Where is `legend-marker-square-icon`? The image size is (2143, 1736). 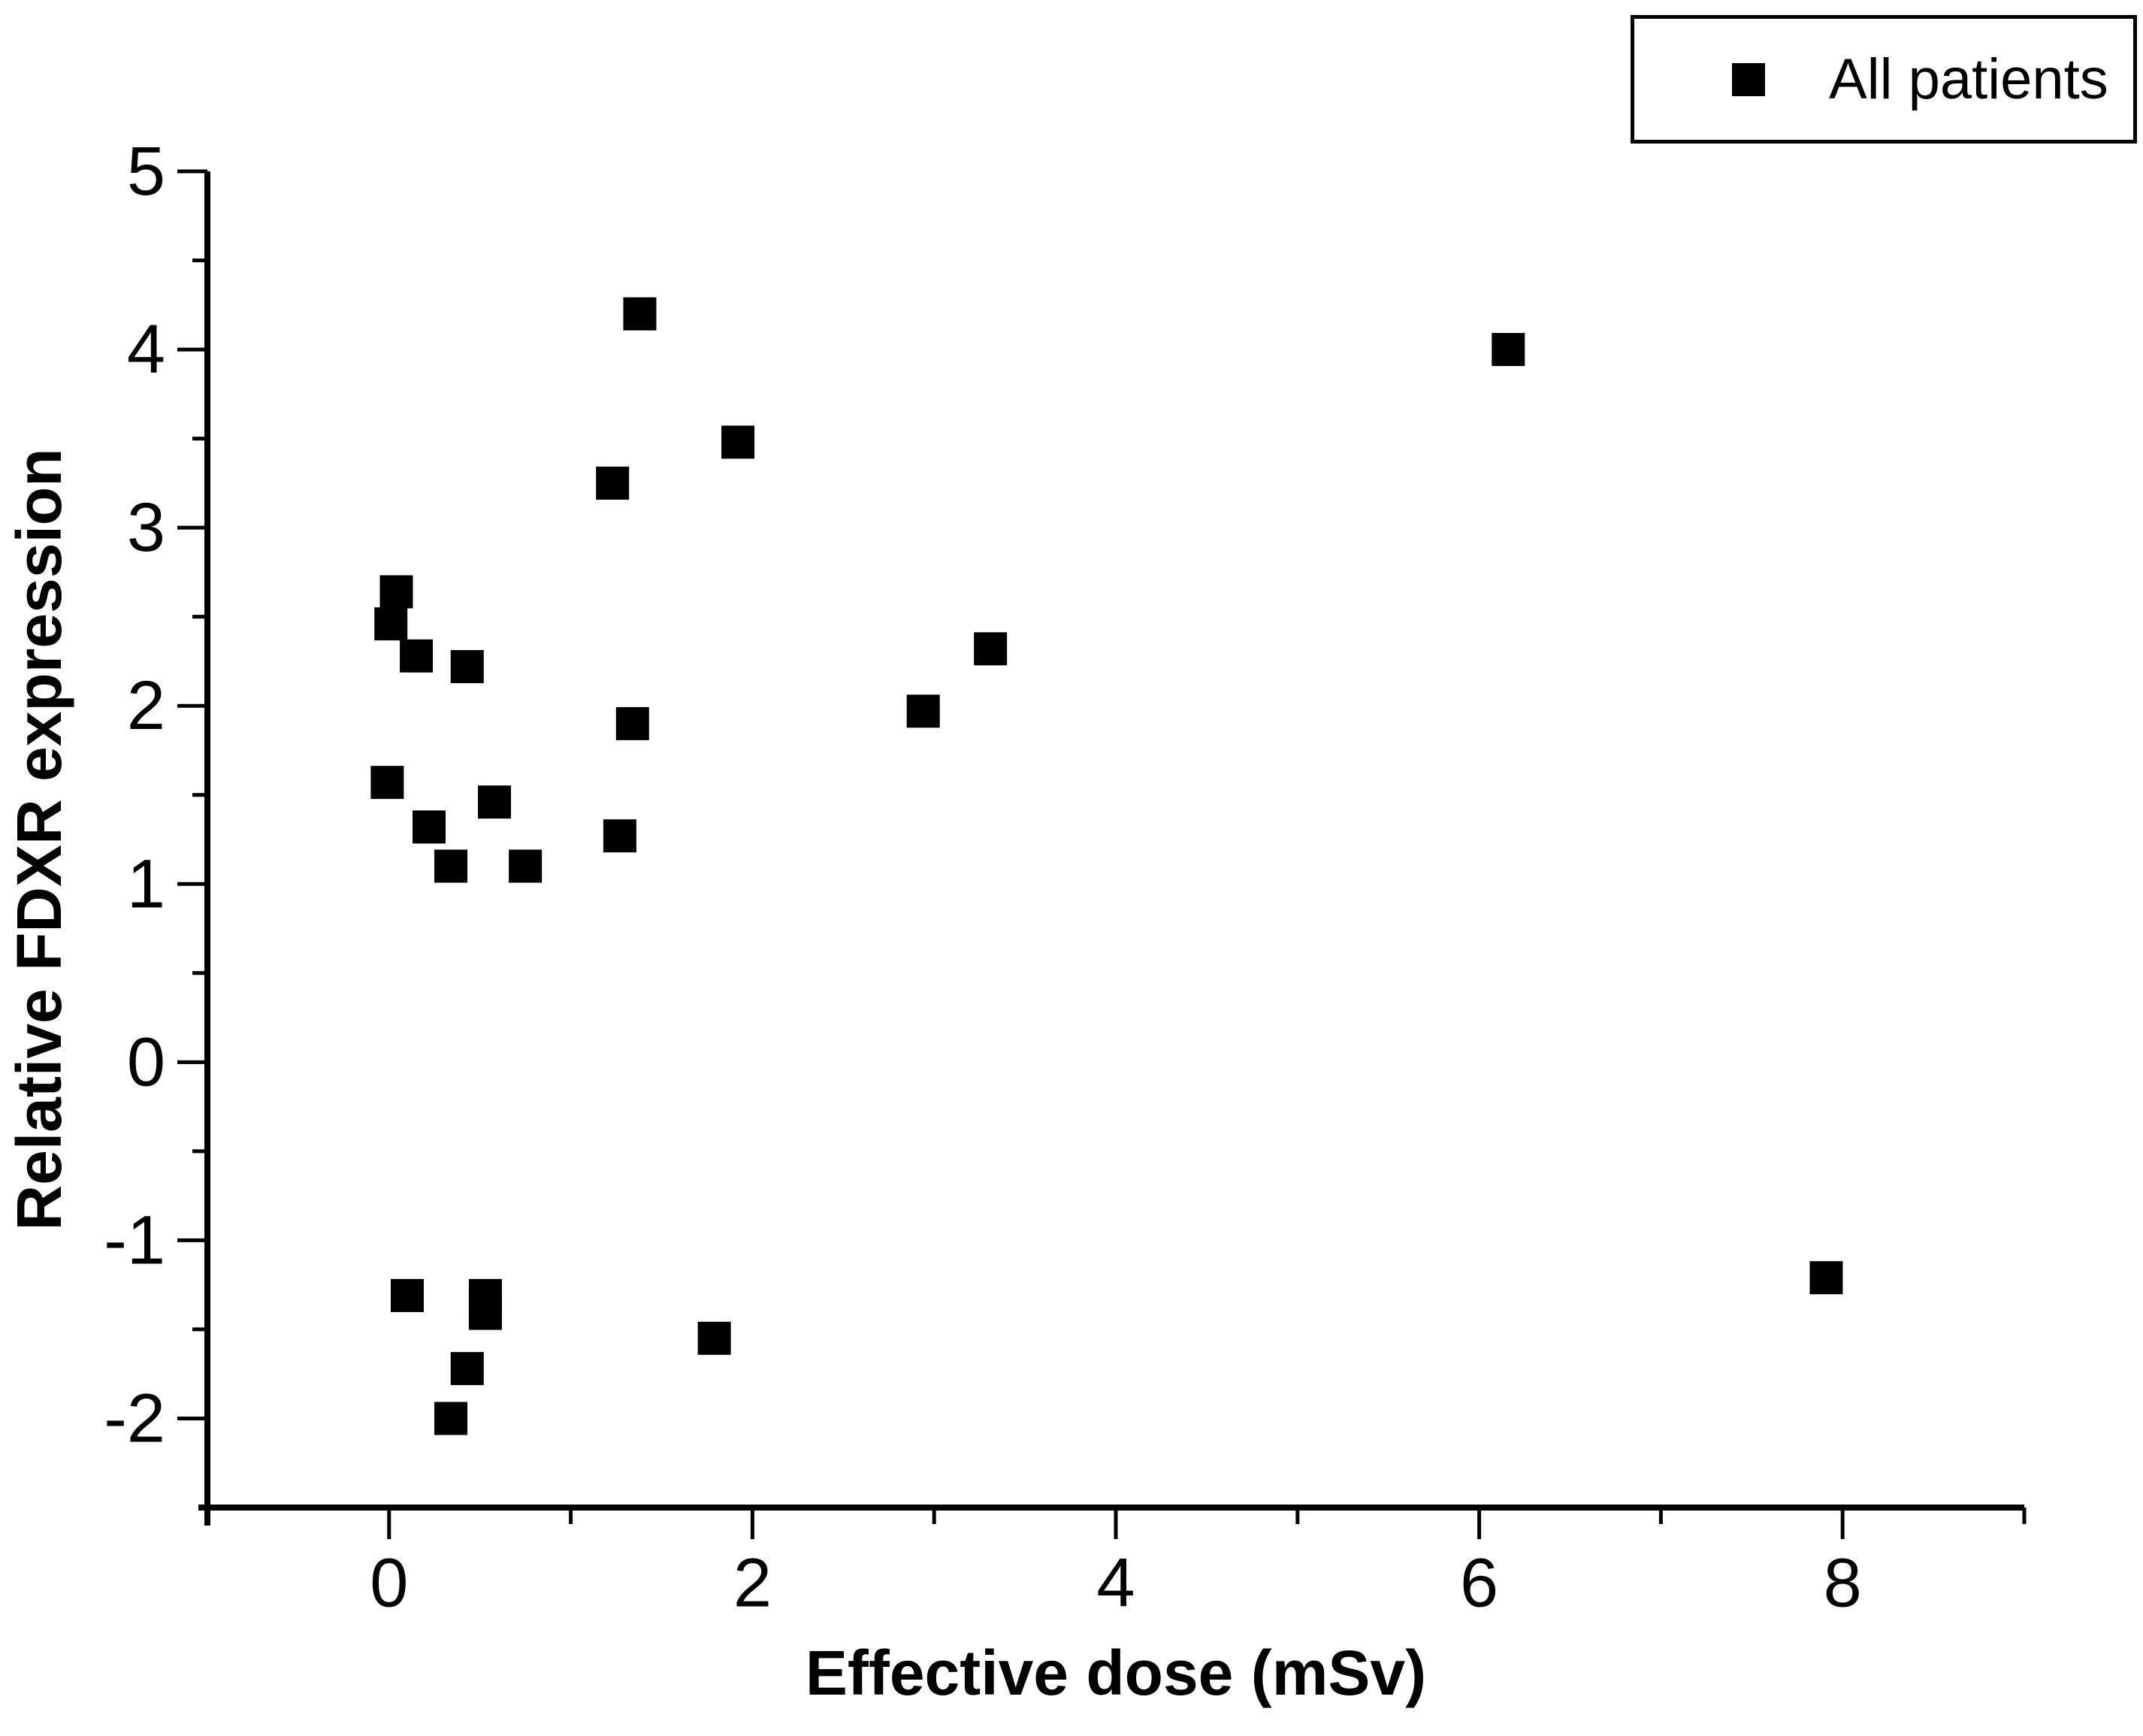
legend-marker-square-icon is located at coordinates (1749, 79).